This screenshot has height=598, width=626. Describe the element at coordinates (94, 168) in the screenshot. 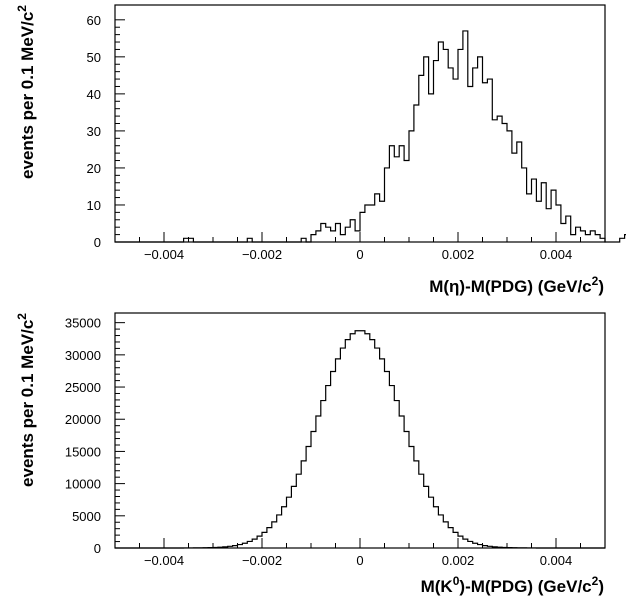

I see `y-tick-label: 20` at that location.